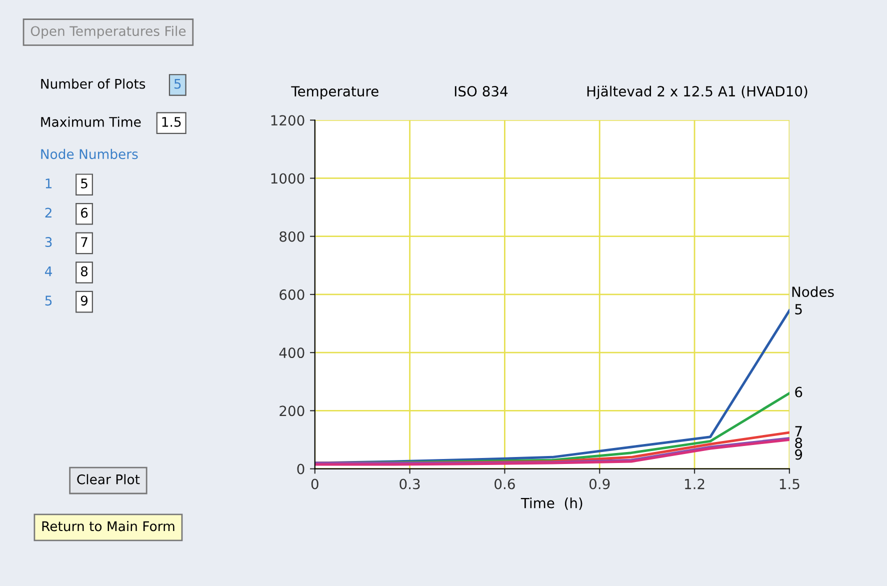  Describe the element at coordinates (504, 484) in the screenshot. I see `x-tick-label: 0.6` at that location.